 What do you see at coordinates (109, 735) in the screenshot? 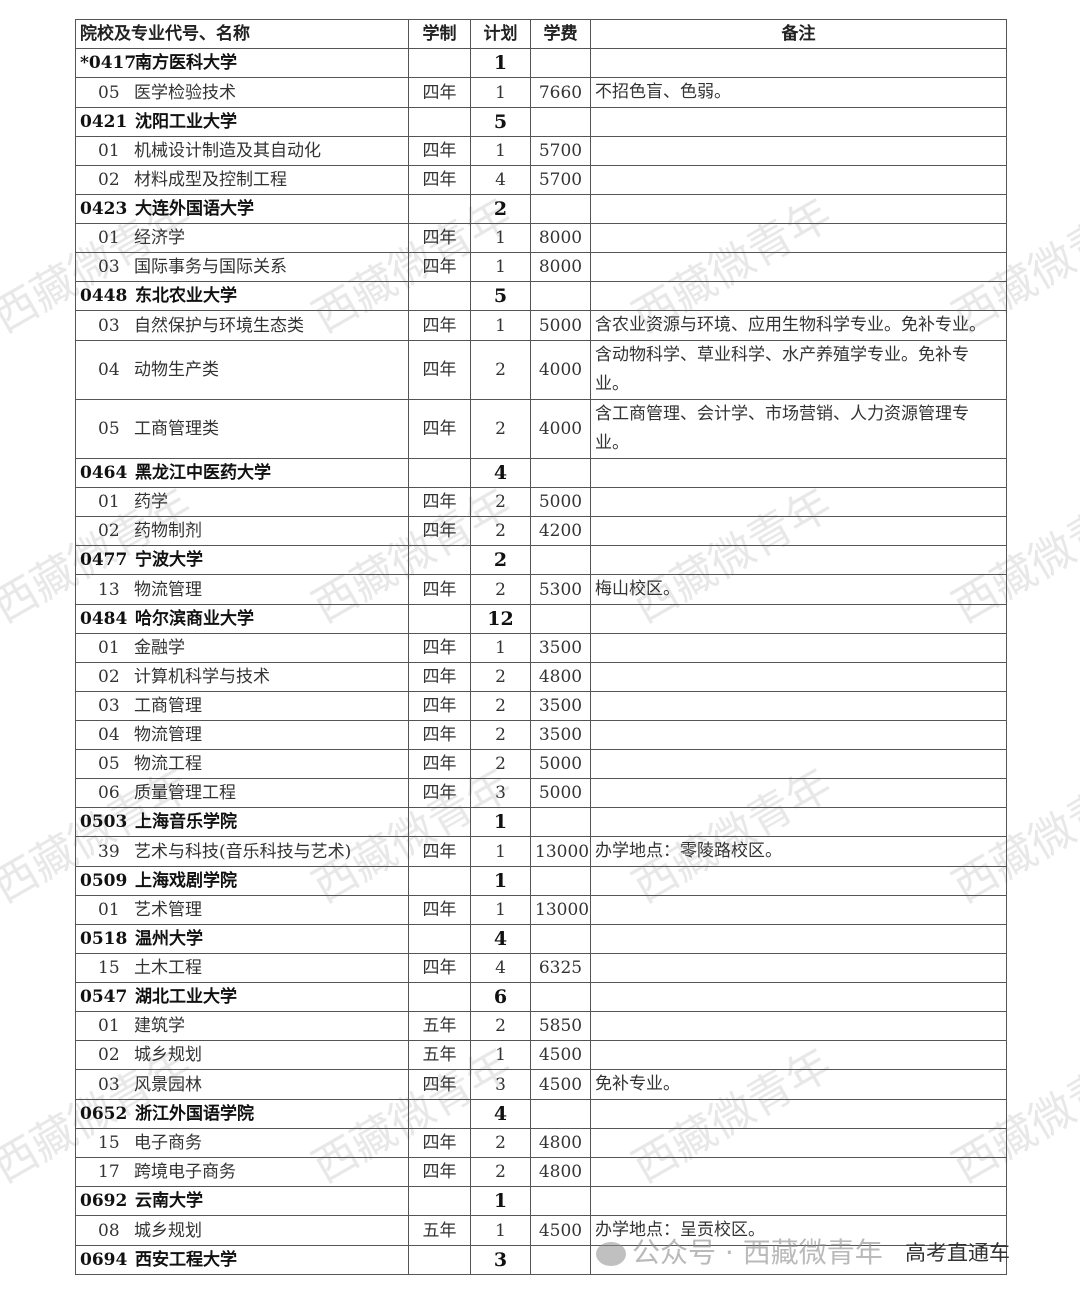
I see `code: 04` at bounding box center [109, 735].